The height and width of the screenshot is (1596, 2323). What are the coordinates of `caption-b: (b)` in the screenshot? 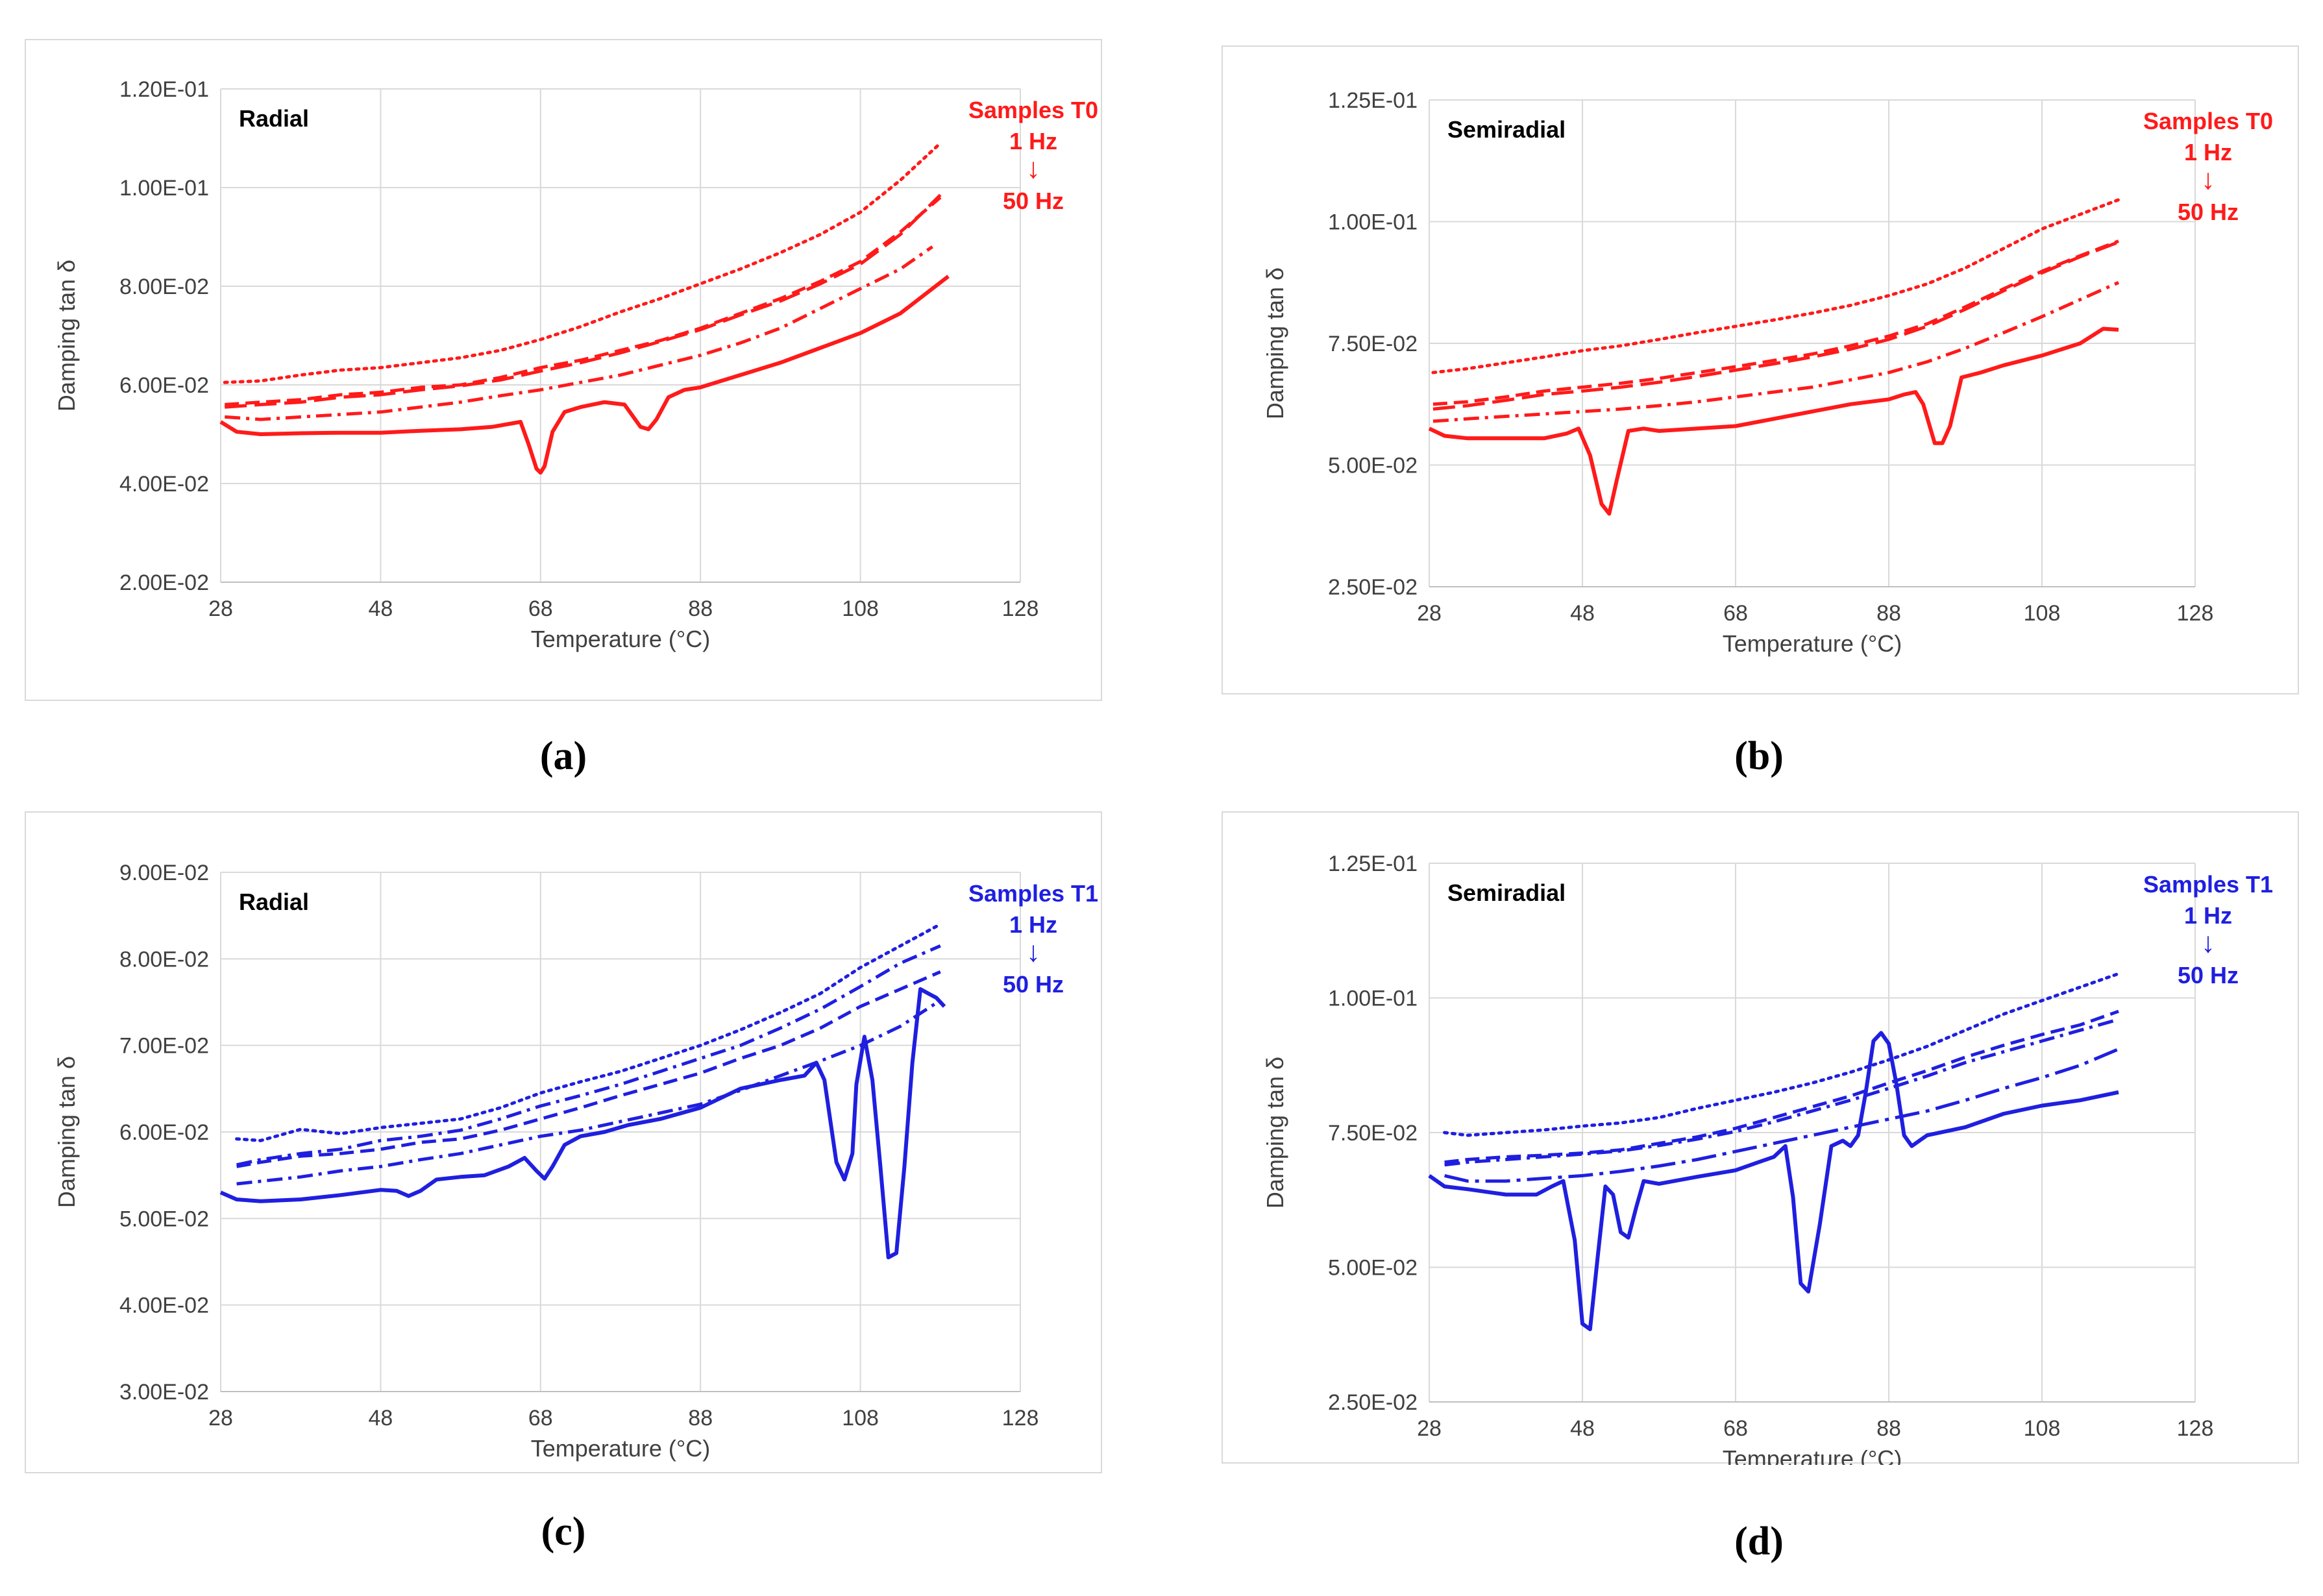 It's located at (1759, 756).